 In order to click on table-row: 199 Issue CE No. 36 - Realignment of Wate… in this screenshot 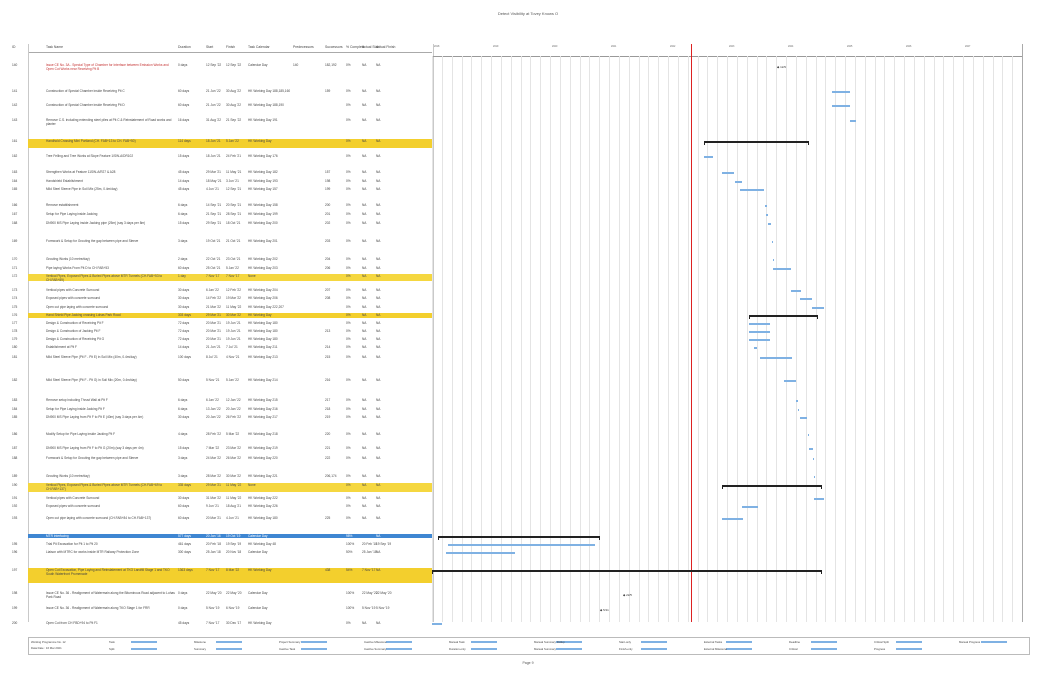, I will do `click(222, 610)`.